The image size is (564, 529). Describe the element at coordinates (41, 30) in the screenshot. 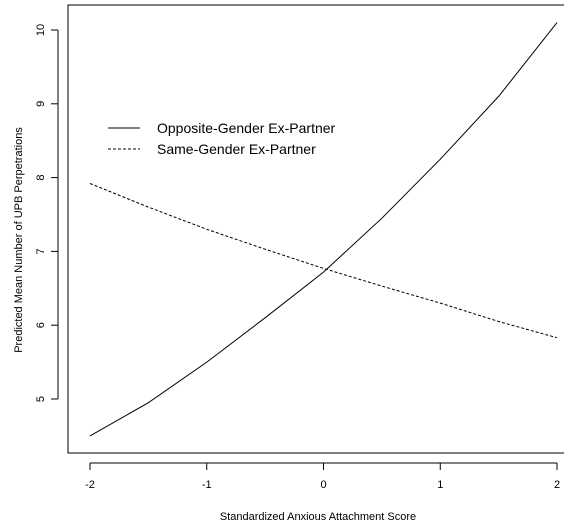

I see `y-tick-label: 10` at that location.